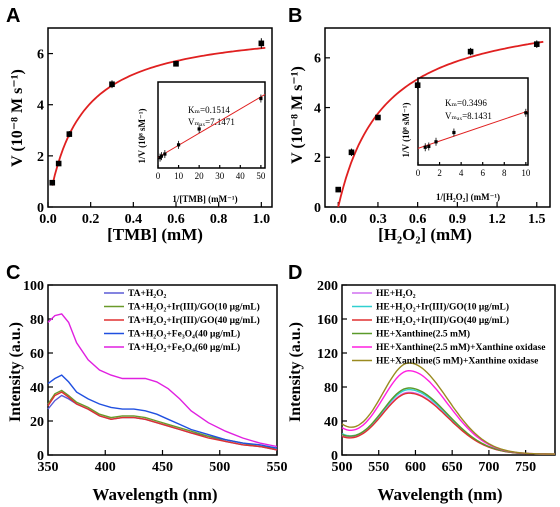 This screenshot has width=560, height=507. What do you see at coordinates (48, 219) in the screenshot?
I see `panel-a-xtick-label: 0.0` at bounding box center [48, 219].